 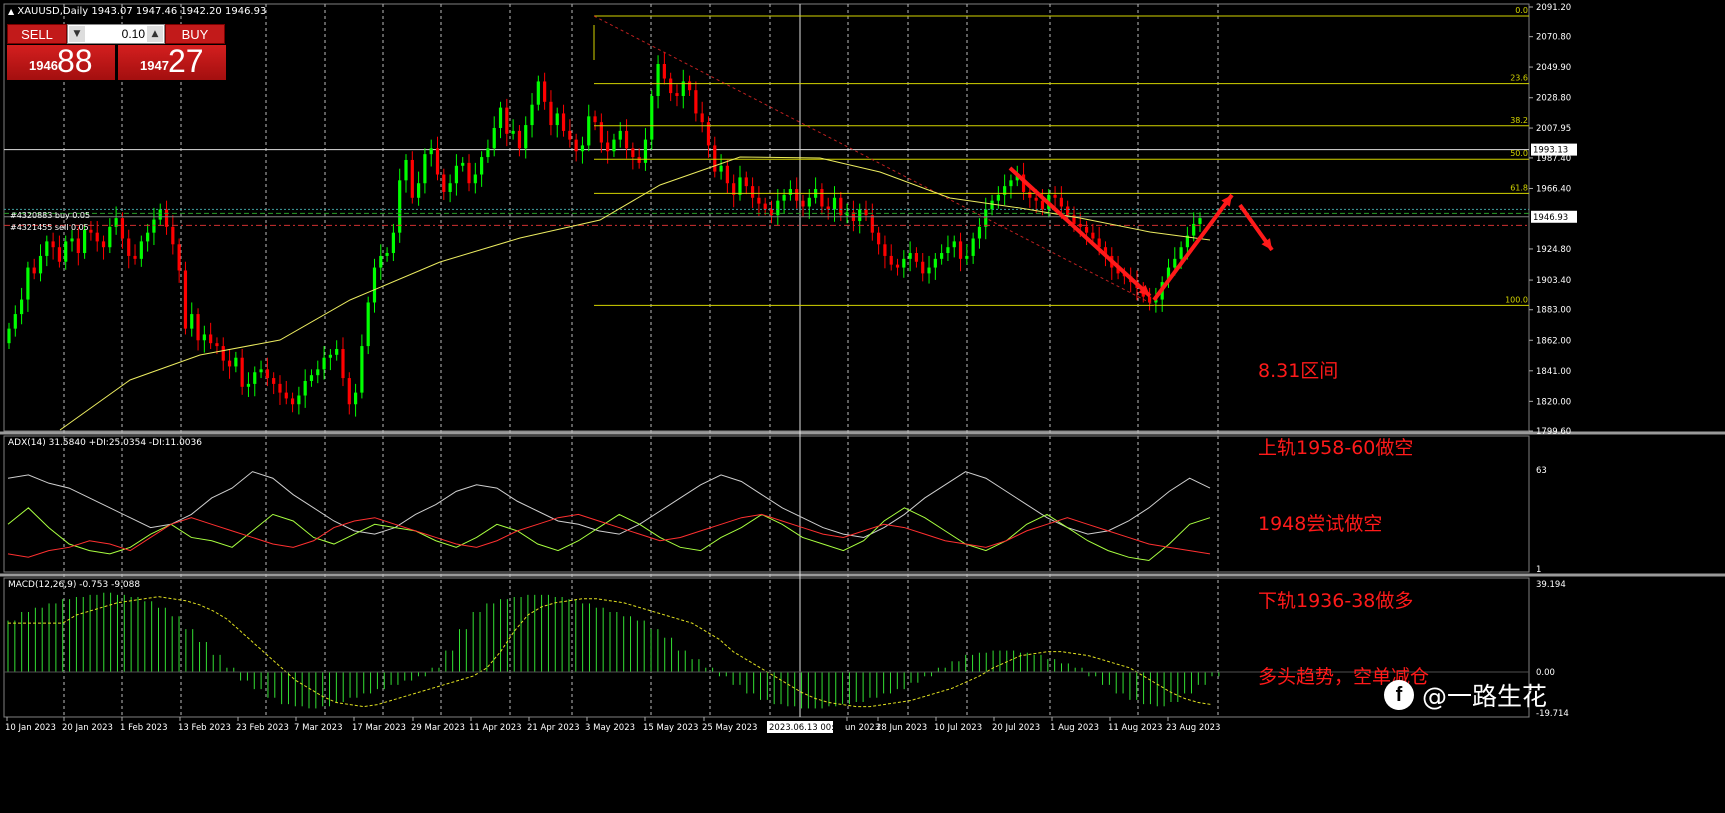 What do you see at coordinates (1553, 372) in the screenshot?
I see `price-tick-label: 1841.00` at bounding box center [1553, 372].